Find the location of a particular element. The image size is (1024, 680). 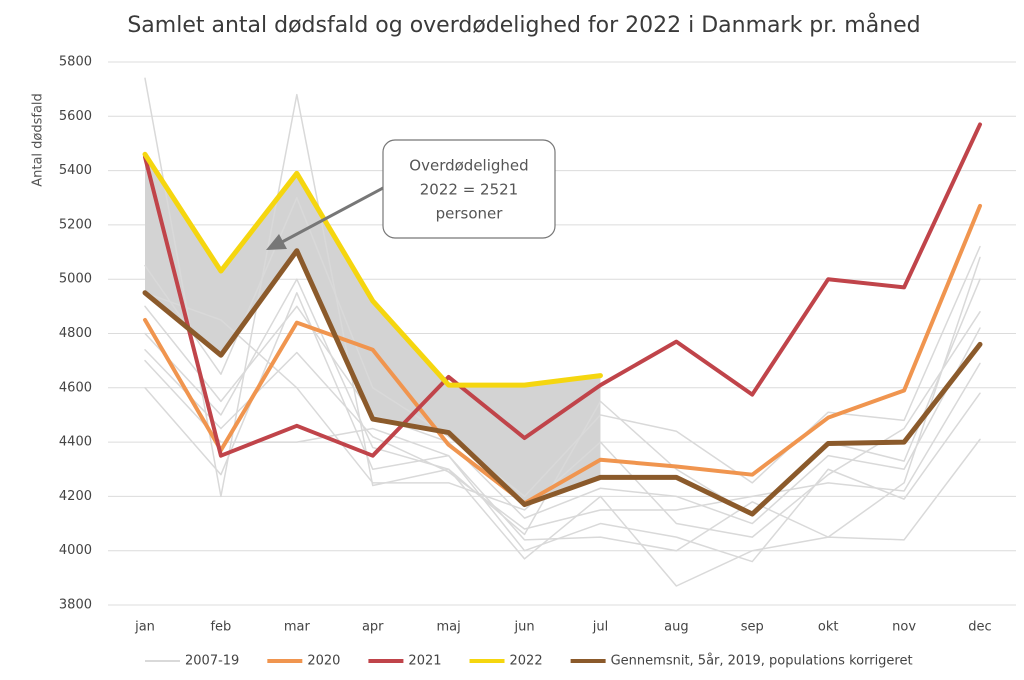

x-tick-label: sep is located at coordinates (752, 627).